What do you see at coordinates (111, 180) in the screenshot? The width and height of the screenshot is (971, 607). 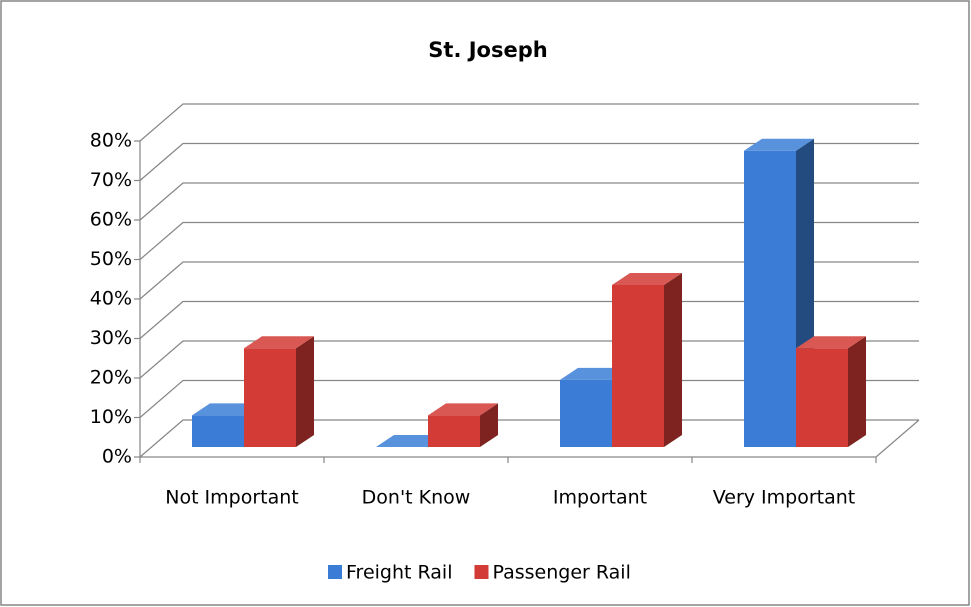 I see `y-tick-label: 70%` at bounding box center [111, 180].